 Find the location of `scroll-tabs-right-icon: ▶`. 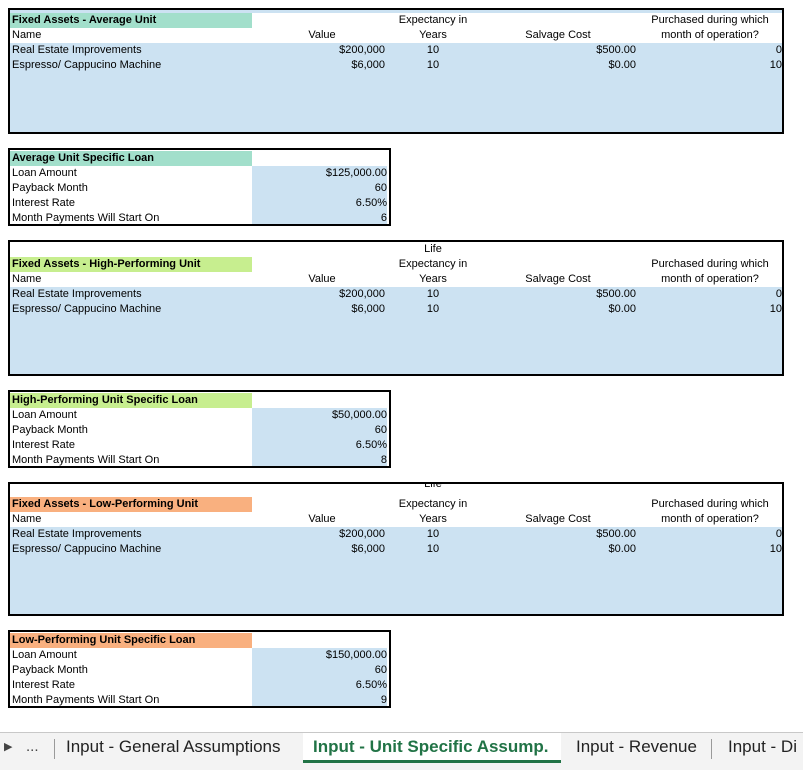

scroll-tabs-right-icon: ▶ is located at coordinates (8, 747).